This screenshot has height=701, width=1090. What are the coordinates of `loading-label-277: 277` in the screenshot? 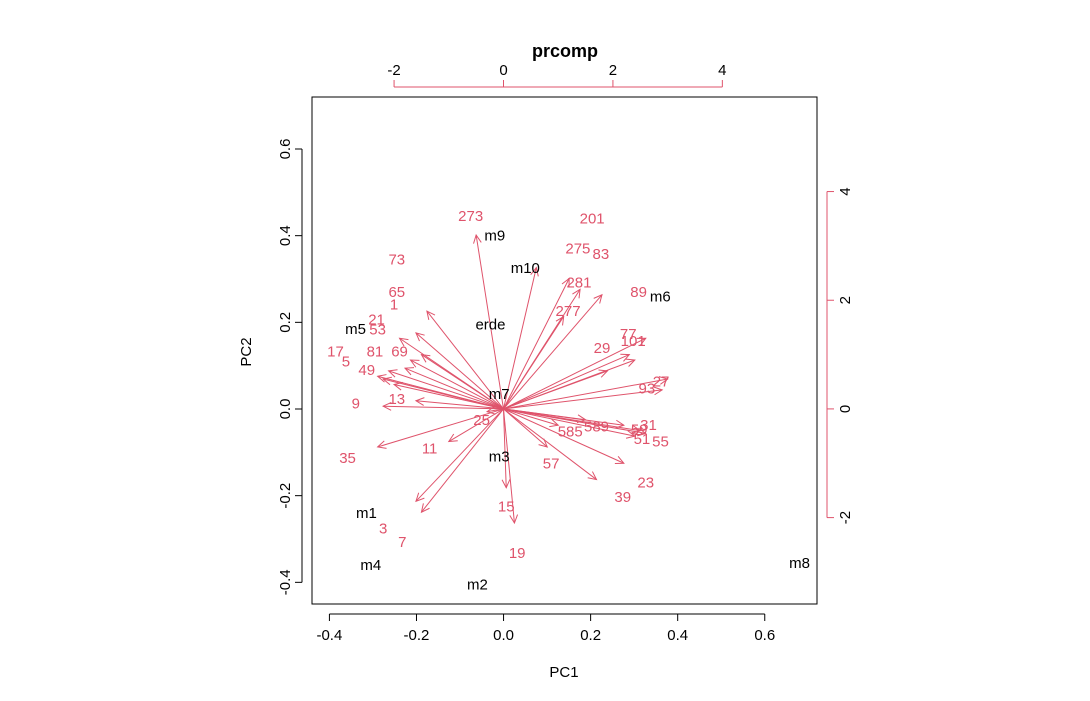 It's located at (568, 311).